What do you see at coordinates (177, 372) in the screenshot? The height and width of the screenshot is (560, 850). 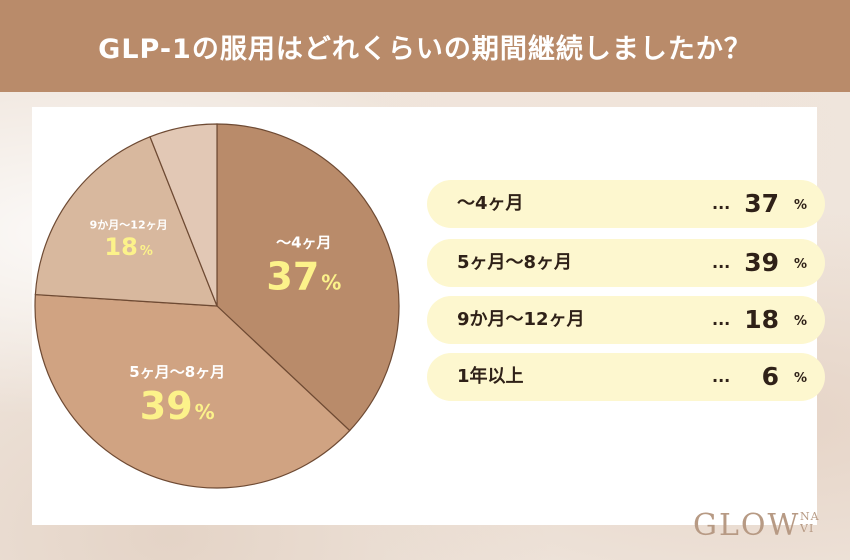 I see `pie-label-category-2: 5ヶ月〜8ヶ月` at bounding box center [177, 372].